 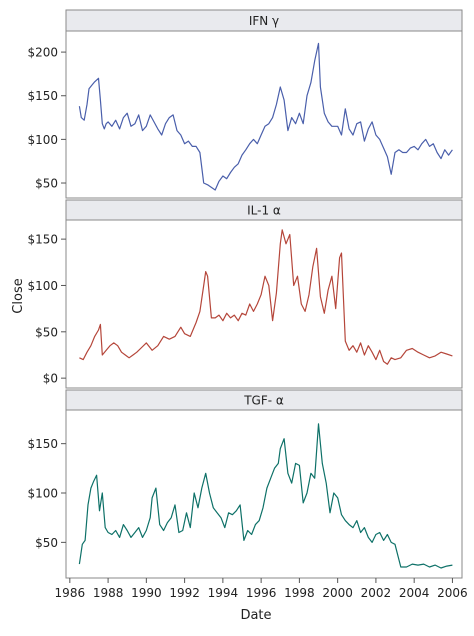 What do you see at coordinates (108, 593) in the screenshot?
I see `x-tick-label: 1988` at bounding box center [108, 593].